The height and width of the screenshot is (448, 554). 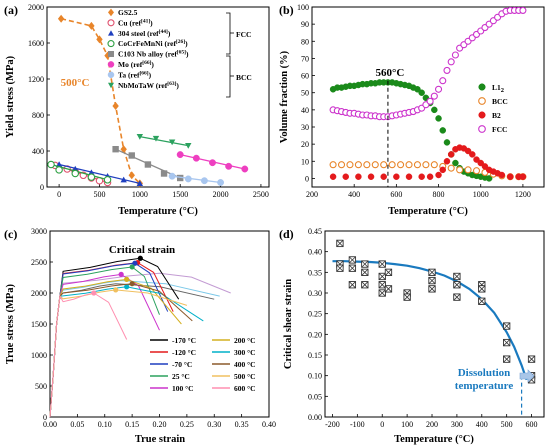 What do you see at coordinates (307, 178) in the screenshot?
I see `y-tick-label: 0` at bounding box center [307, 178].